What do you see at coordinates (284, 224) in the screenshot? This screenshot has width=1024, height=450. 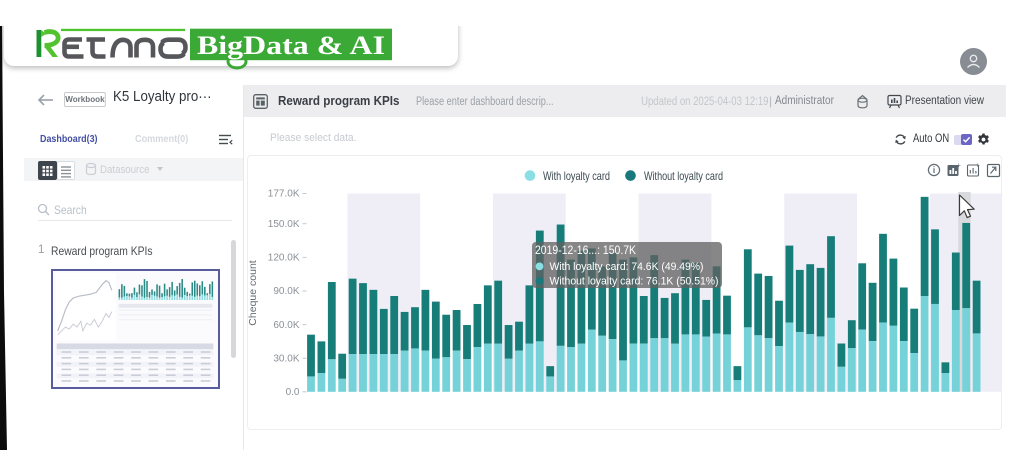 I see `svg-text: 150.0K` at bounding box center [284, 224].